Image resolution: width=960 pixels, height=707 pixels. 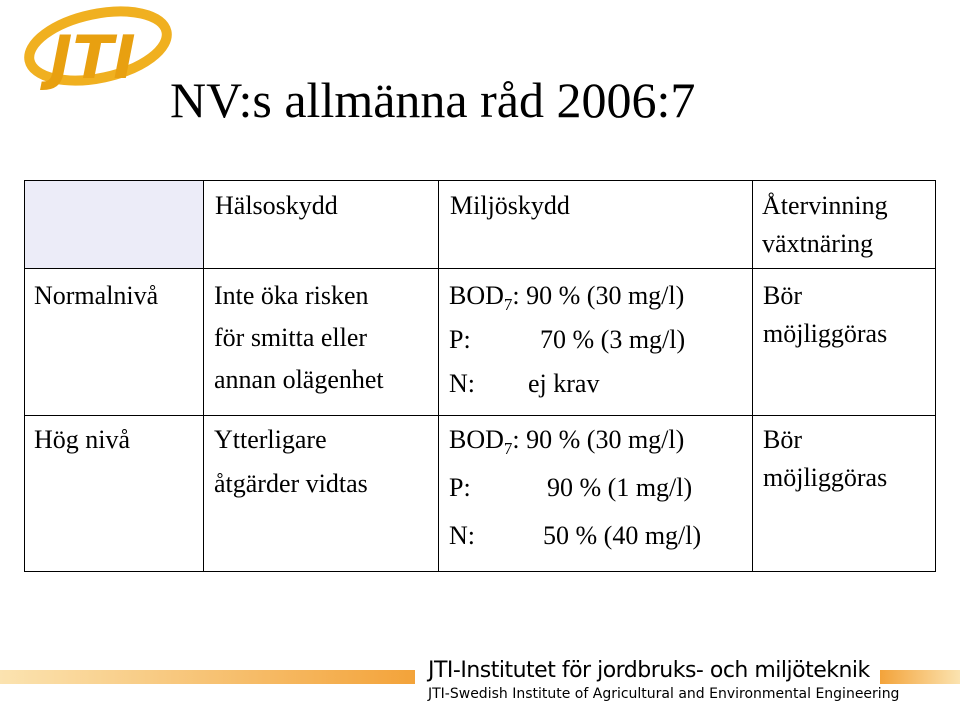 I want to click on column-header: Hälsoskydd, so click(x=276, y=205).